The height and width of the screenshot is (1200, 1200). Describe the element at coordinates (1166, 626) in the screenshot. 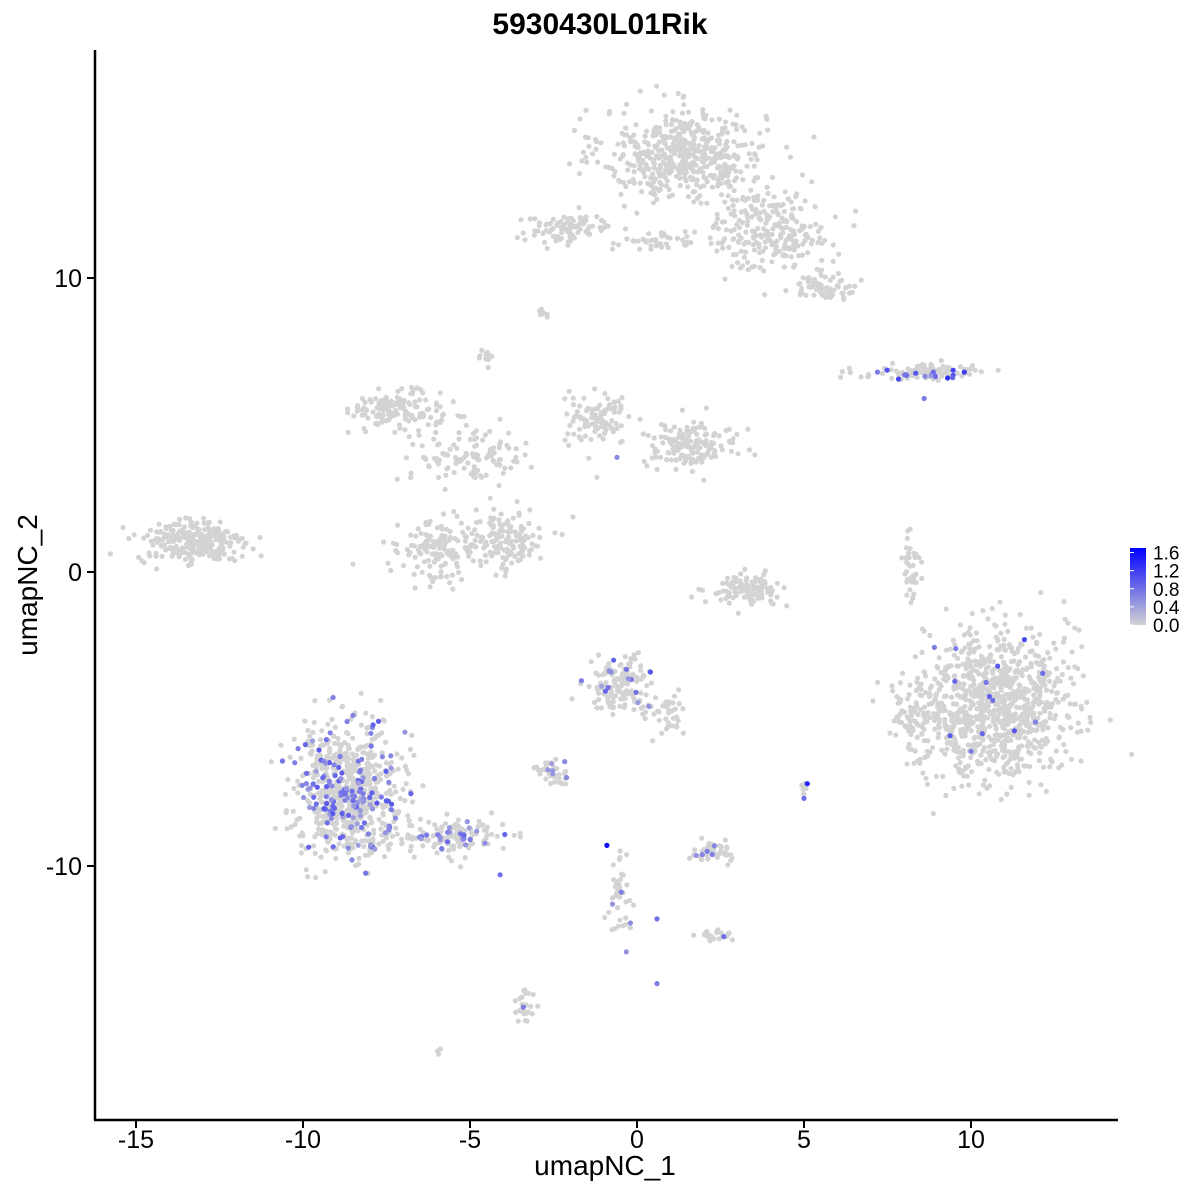

I see `legend-label: 0.0` at that location.